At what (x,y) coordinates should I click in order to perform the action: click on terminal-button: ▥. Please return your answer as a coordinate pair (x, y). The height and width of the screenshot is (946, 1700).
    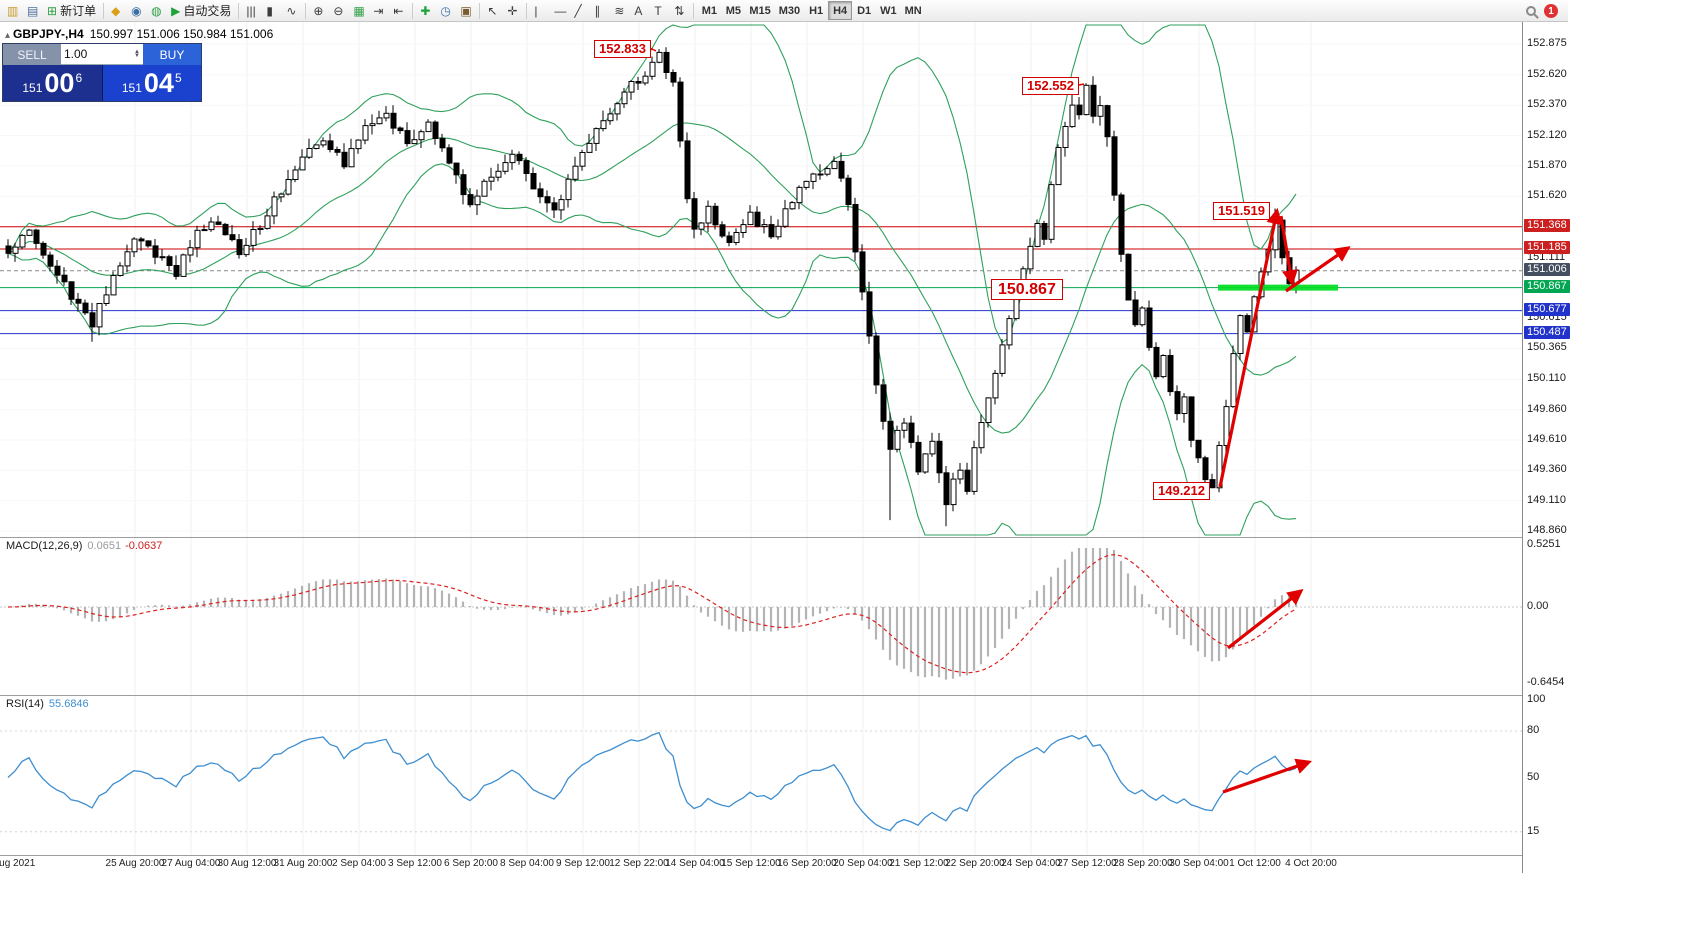
    Looking at the image, I should click on (13, 11).